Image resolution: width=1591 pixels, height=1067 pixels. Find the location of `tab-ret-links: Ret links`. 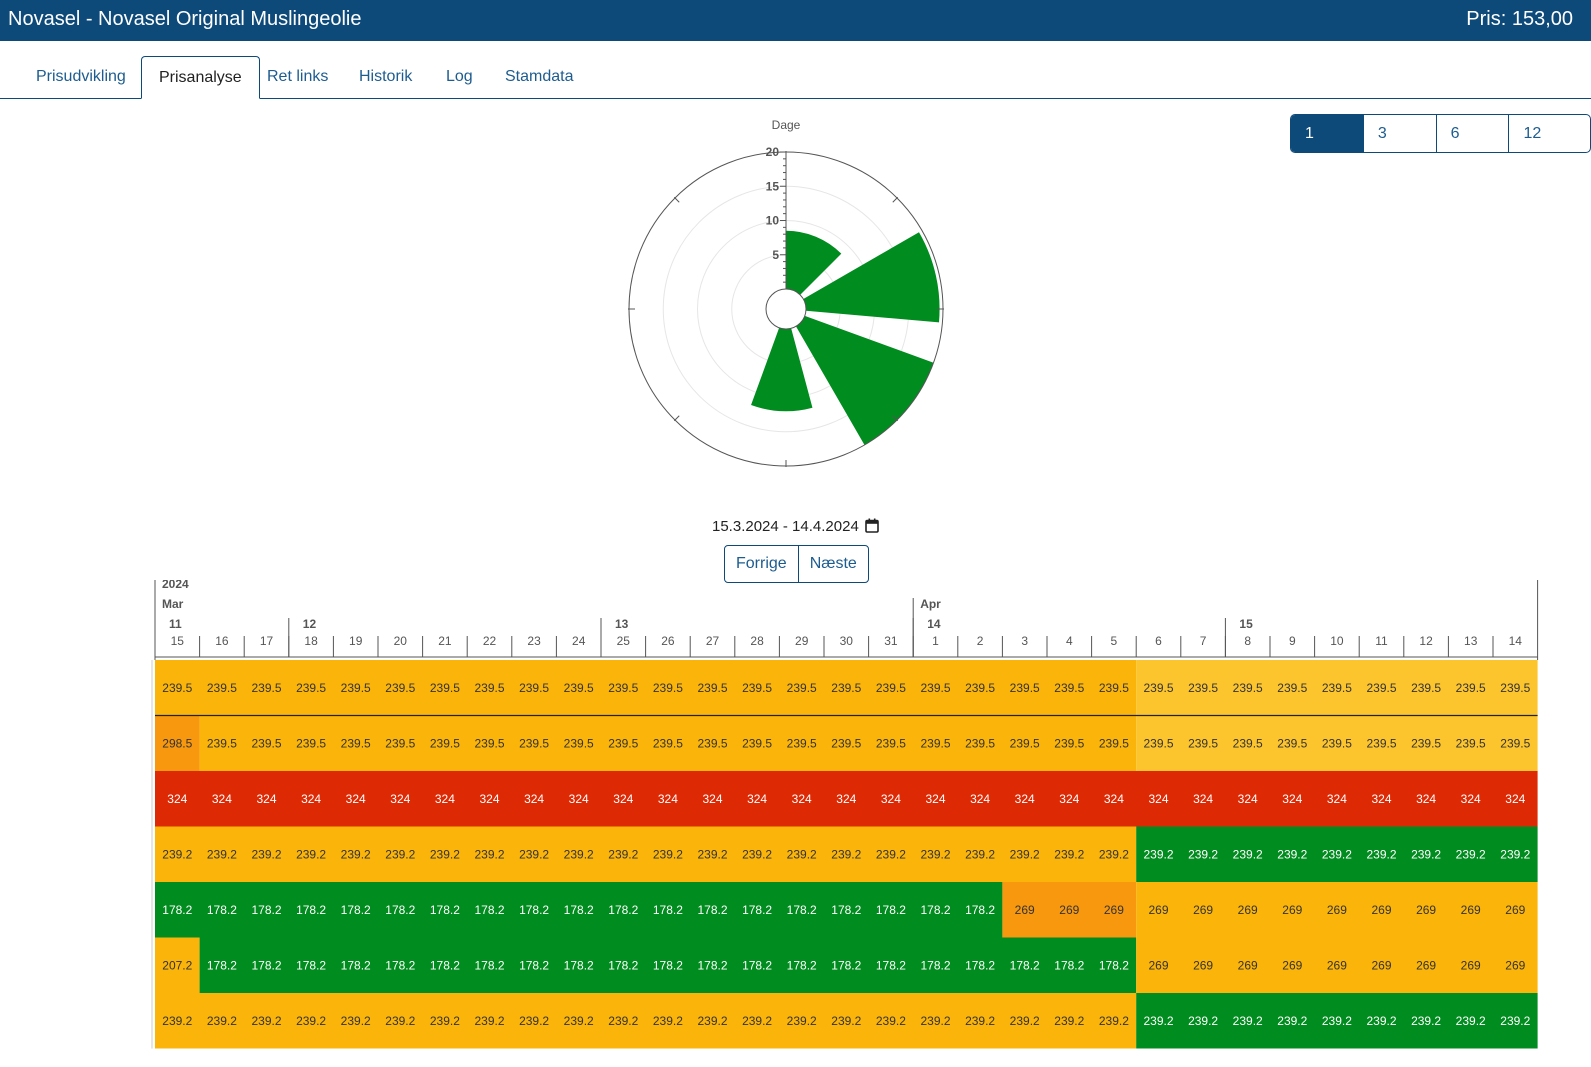

tab-ret-links: Ret links is located at coordinates (298, 76).